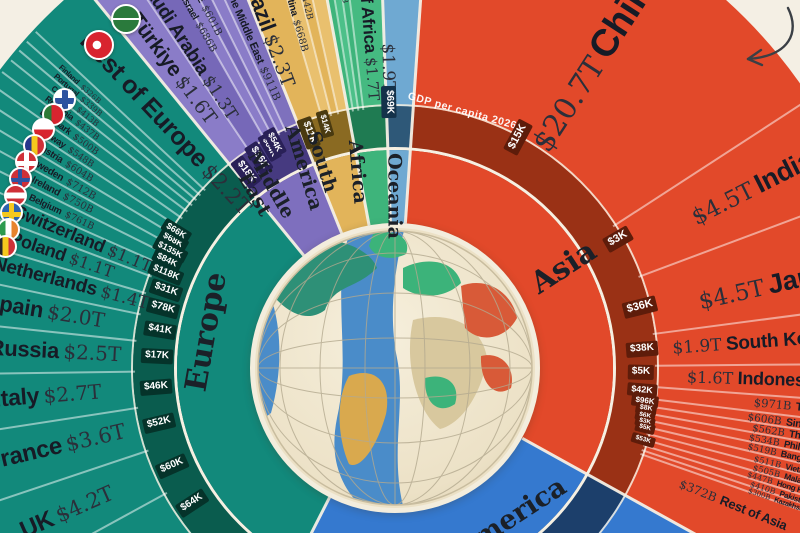 This screenshot has height=533, width=800. I want to click on gdp-per-capita-badge: $17K, so click(157, 356).